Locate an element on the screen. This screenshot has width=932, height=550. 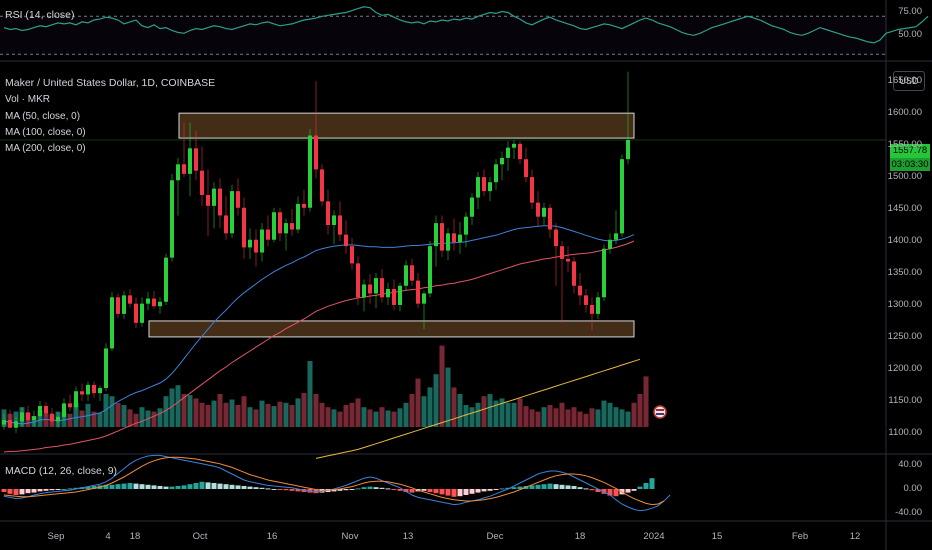
zone-support is located at coordinates (391, 329).